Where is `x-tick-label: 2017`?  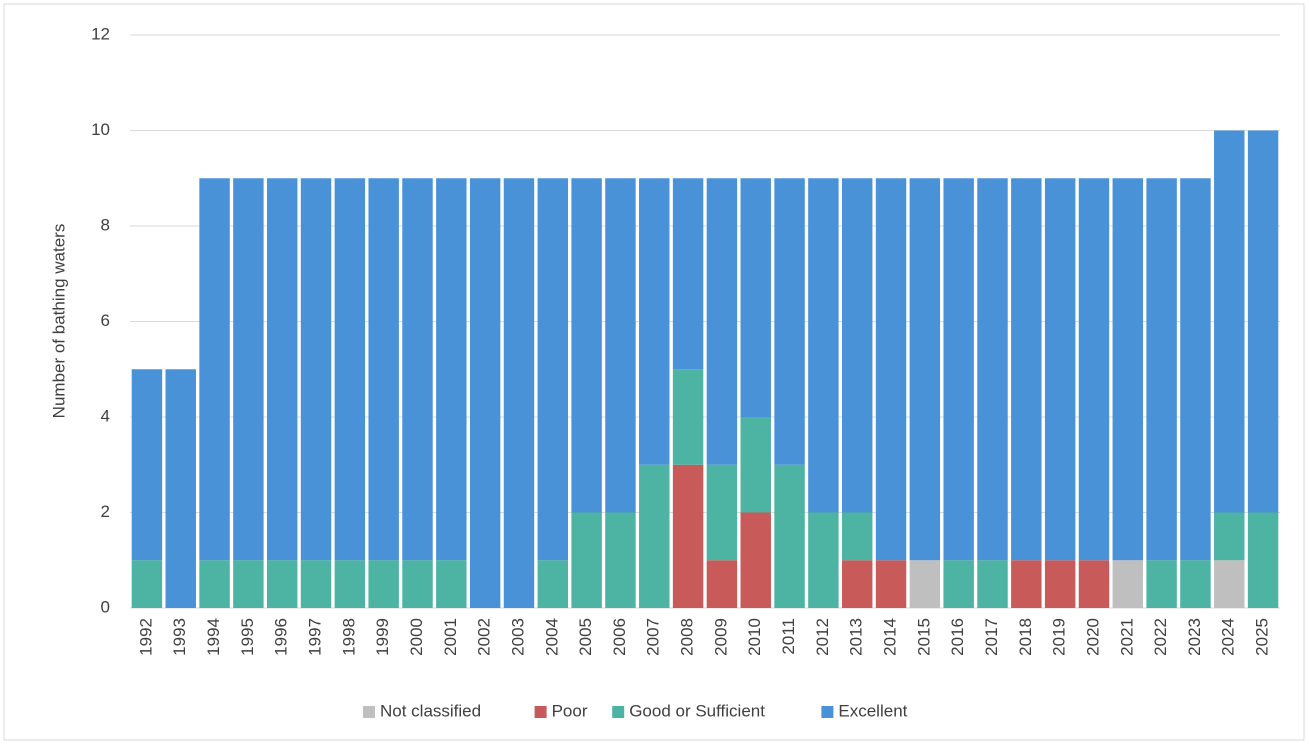 x-tick-label: 2017 is located at coordinates (991, 637).